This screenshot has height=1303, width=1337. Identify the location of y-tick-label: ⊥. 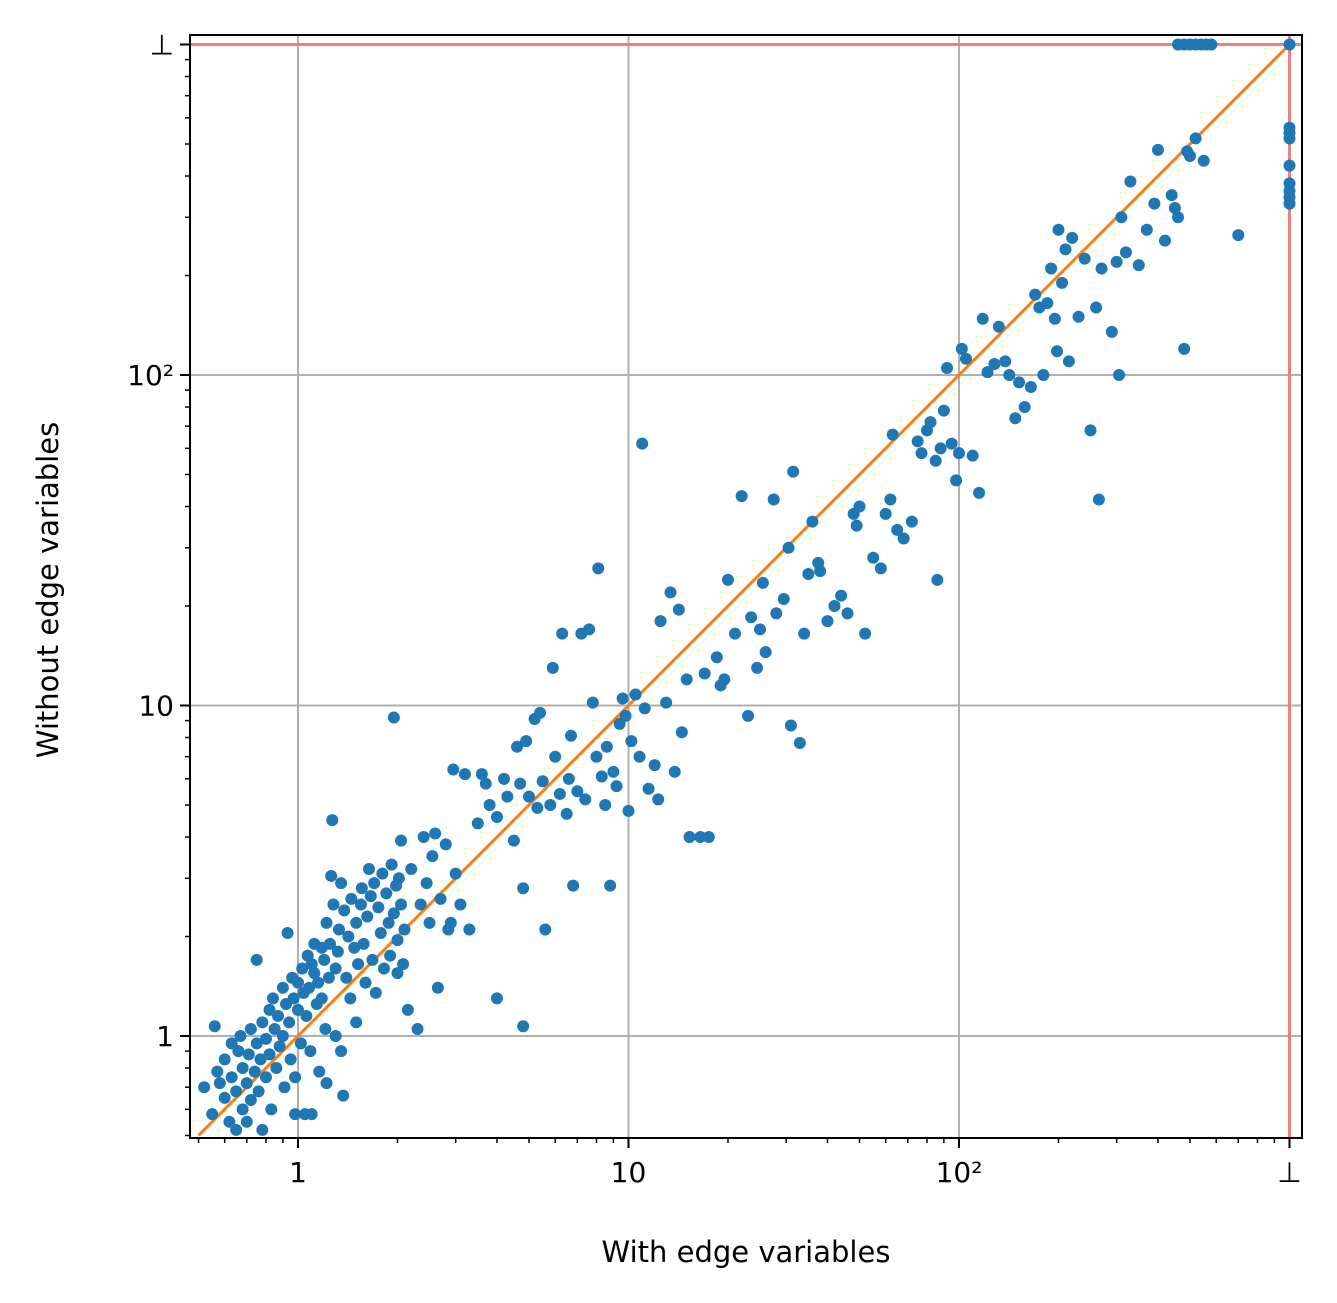
(162, 45).